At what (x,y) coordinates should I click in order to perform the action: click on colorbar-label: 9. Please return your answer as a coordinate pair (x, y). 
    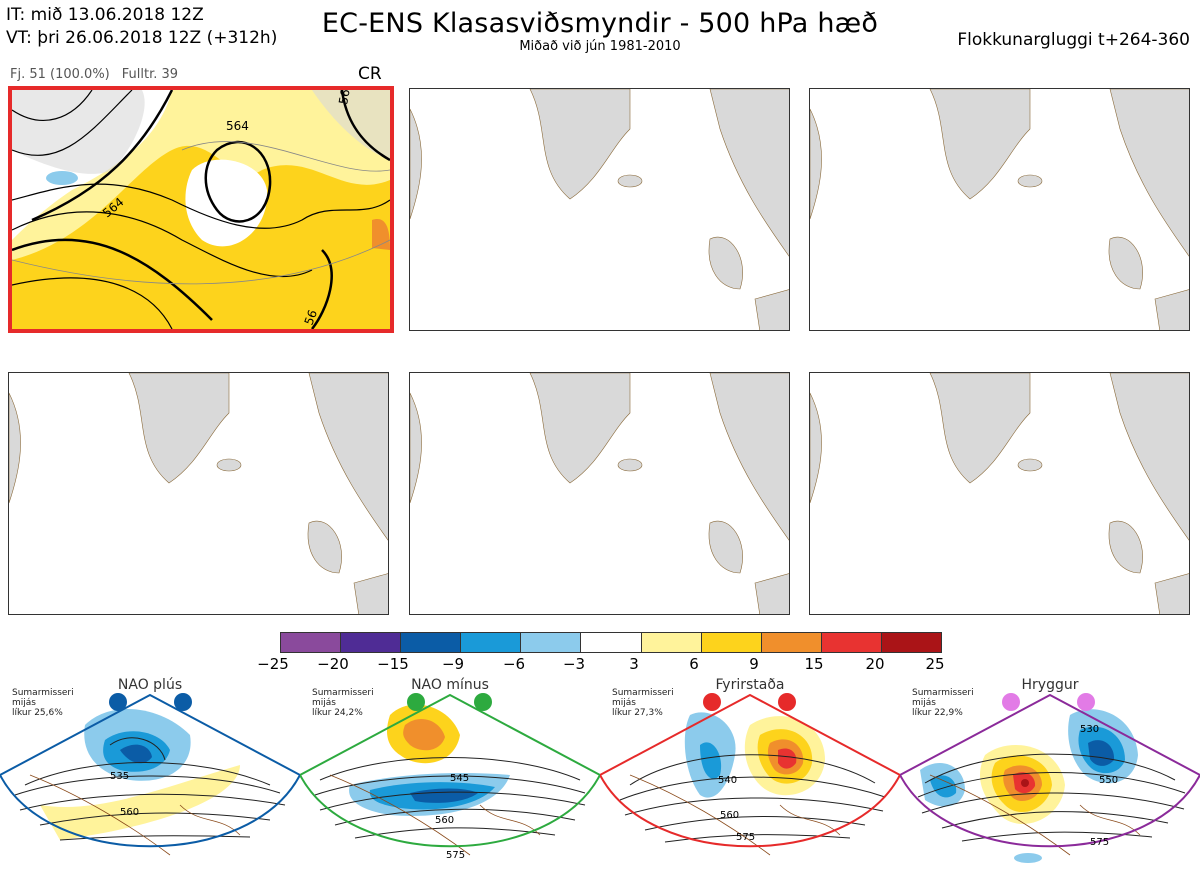
    Looking at the image, I should click on (754, 664).